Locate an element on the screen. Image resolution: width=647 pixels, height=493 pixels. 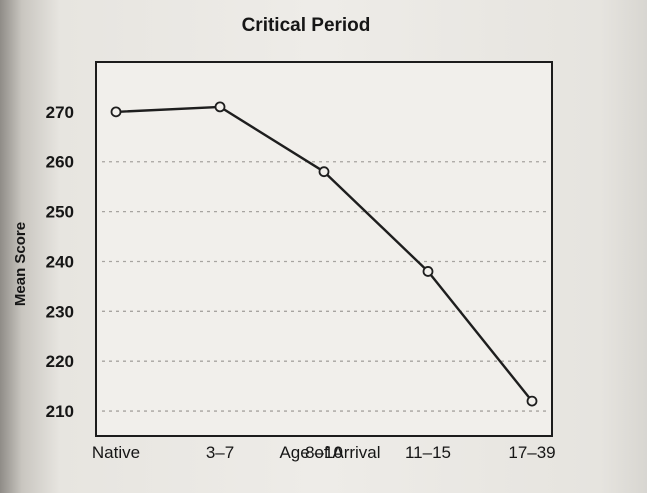
y-tick-label: 220 is located at coordinates (60, 361).